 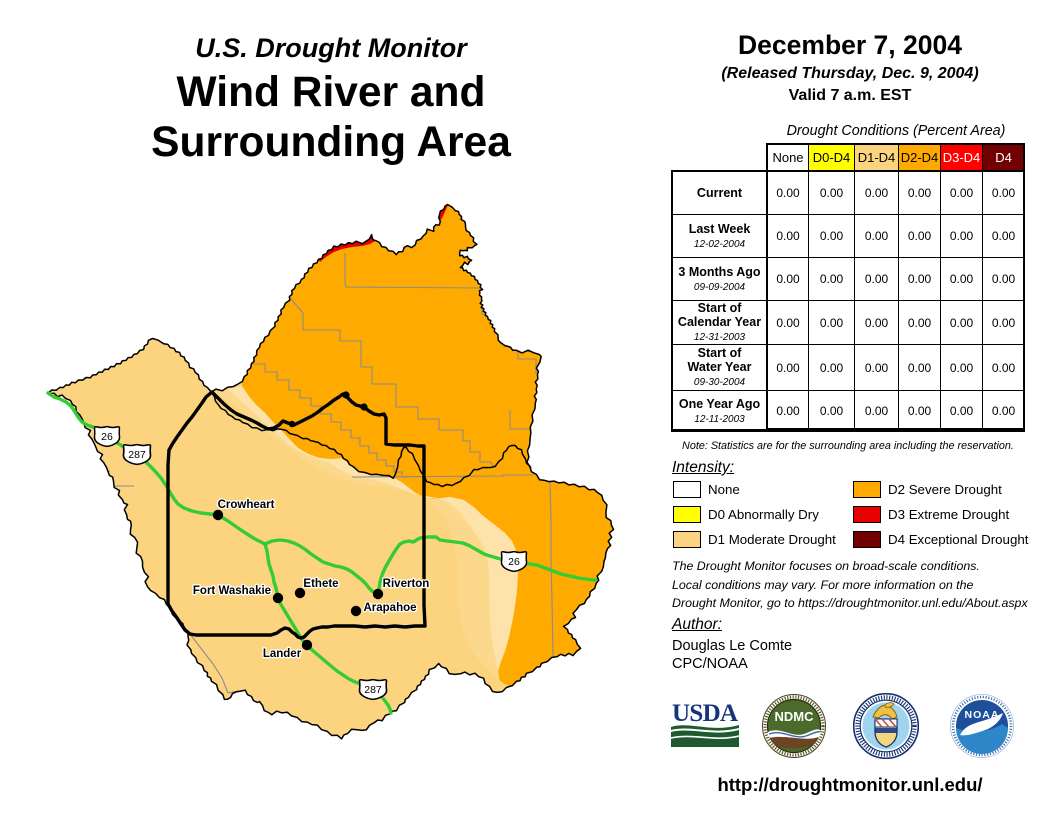 What do you see at coordinates (982, 715) in the screenshot?
I see `svg-text: NOAA` at bounding box center [982, 715].